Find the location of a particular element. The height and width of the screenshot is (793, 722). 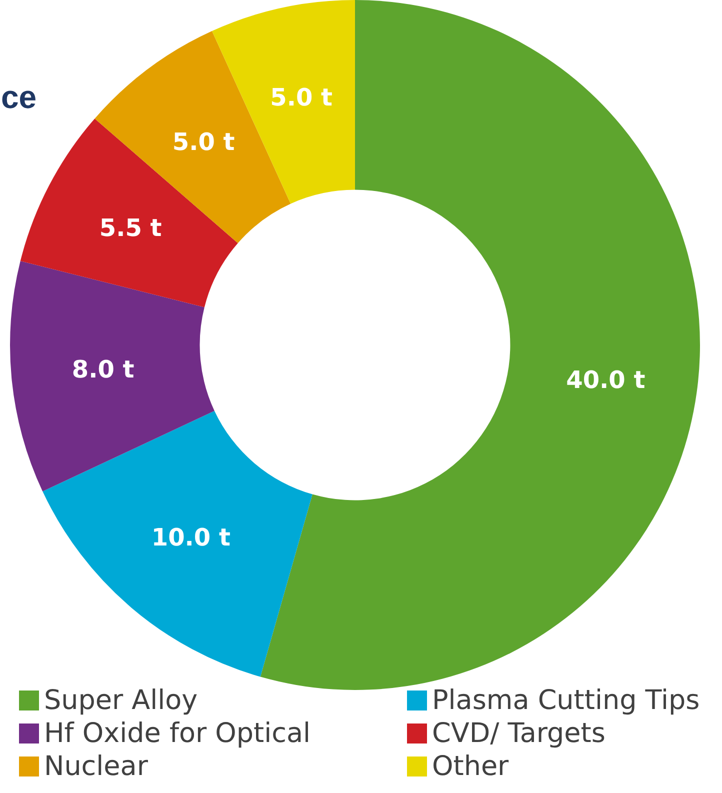

data-label: 5.5 t is located at coordinates (130, 228).